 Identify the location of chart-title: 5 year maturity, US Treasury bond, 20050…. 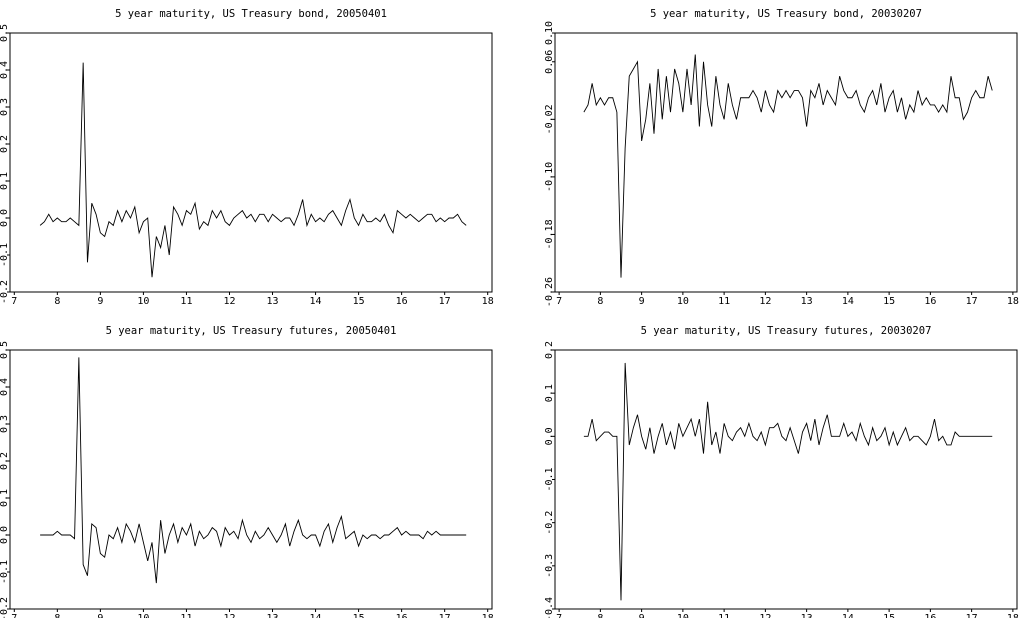
(251, 14).